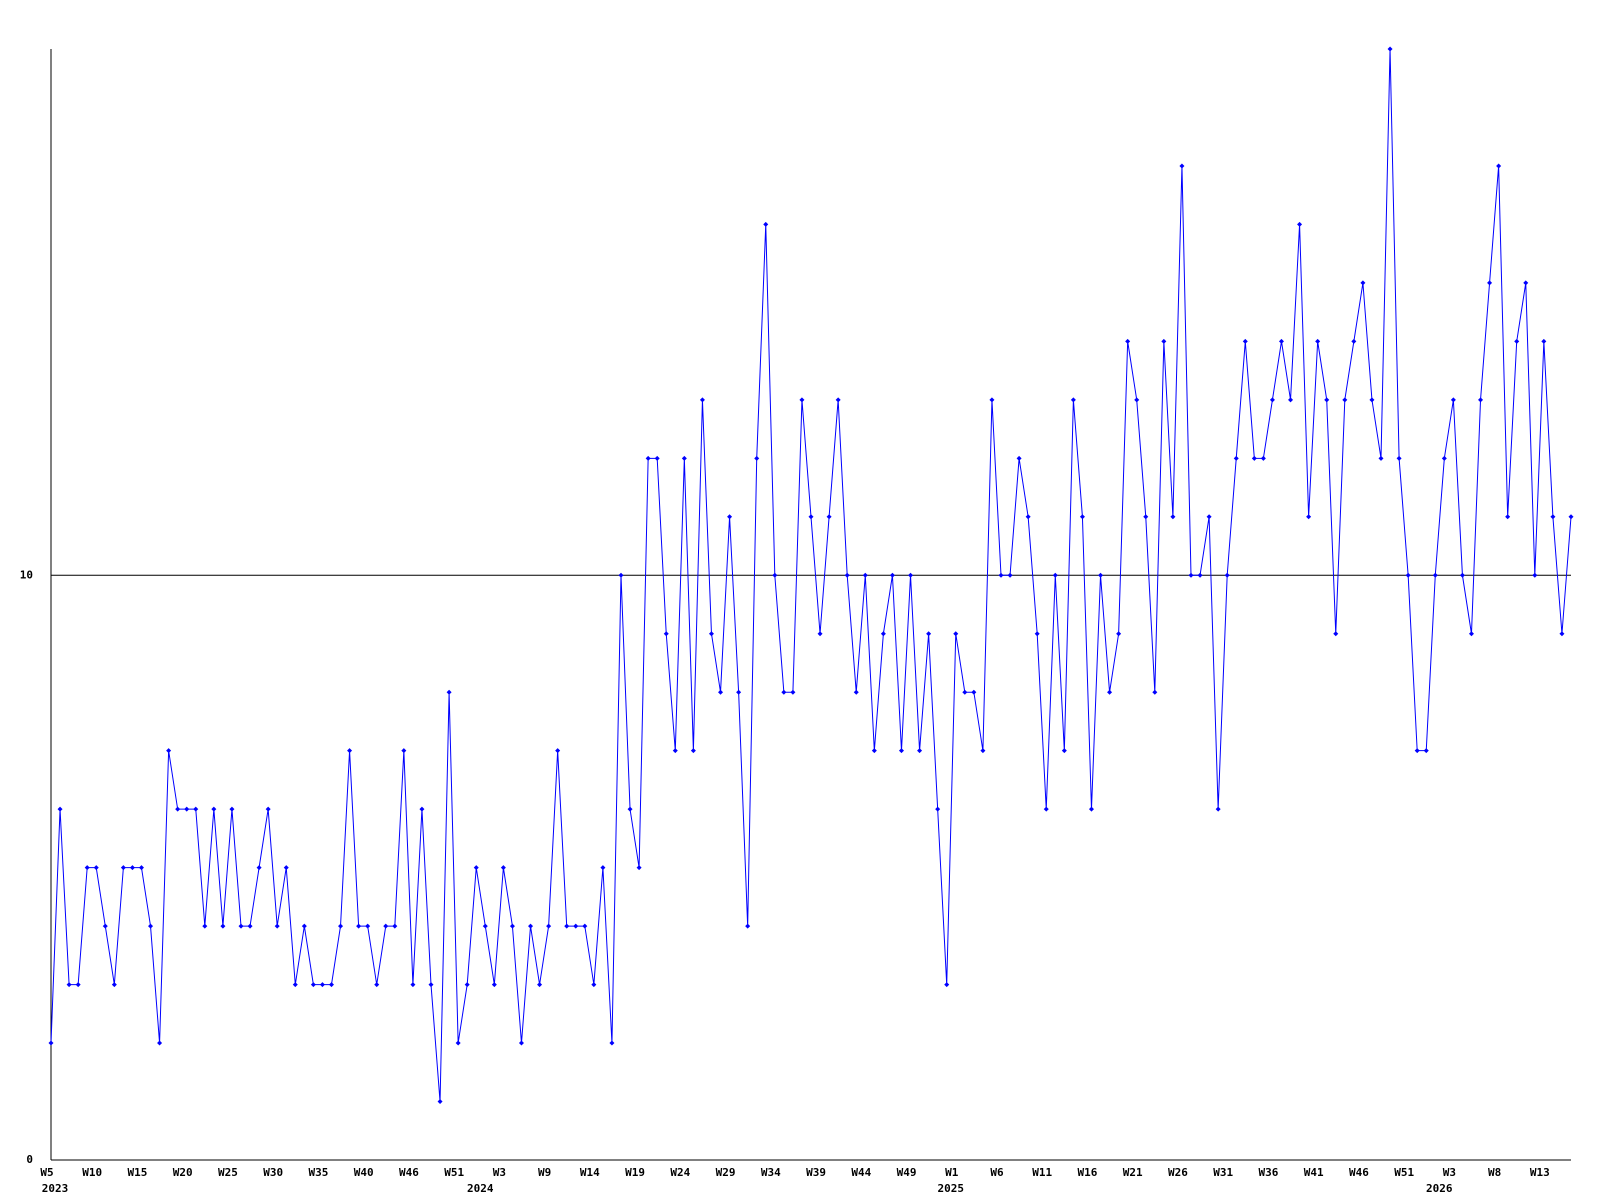 Image resolution: width=1600 pixels, height=1200 pixels. What do you see at coordinates (544, 1172) in the screenshot?
I see `x-tick-label: W9` at bounding box center [544, 1172].